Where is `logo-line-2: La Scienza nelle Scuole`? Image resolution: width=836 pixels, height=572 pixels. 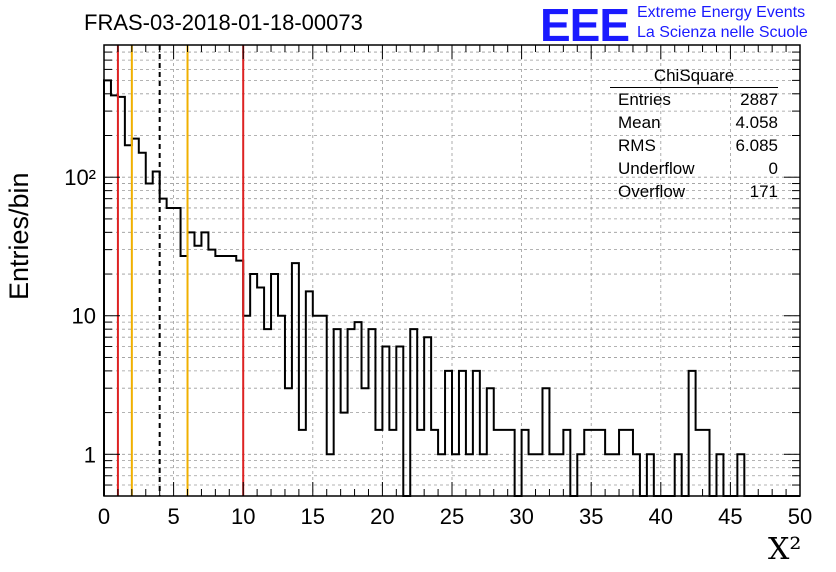
logo-line-2: La Scienza nelle Scuole is located at coordinates (722, 32).